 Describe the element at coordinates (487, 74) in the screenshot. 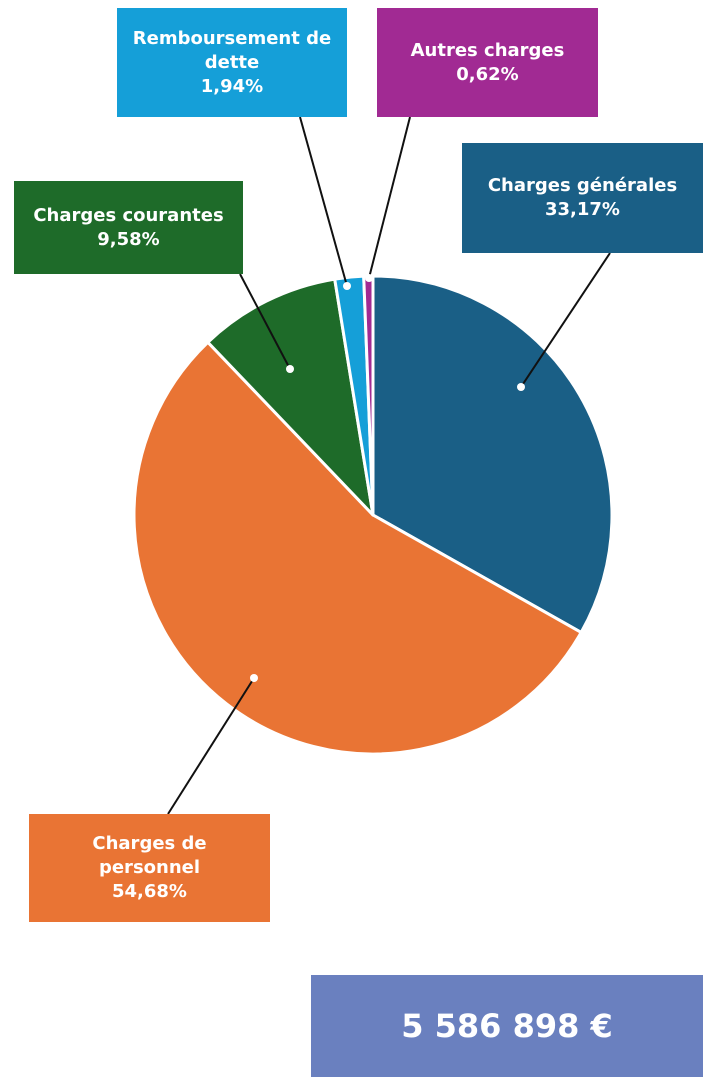

I see `slice-value: 0,62%` at that location.